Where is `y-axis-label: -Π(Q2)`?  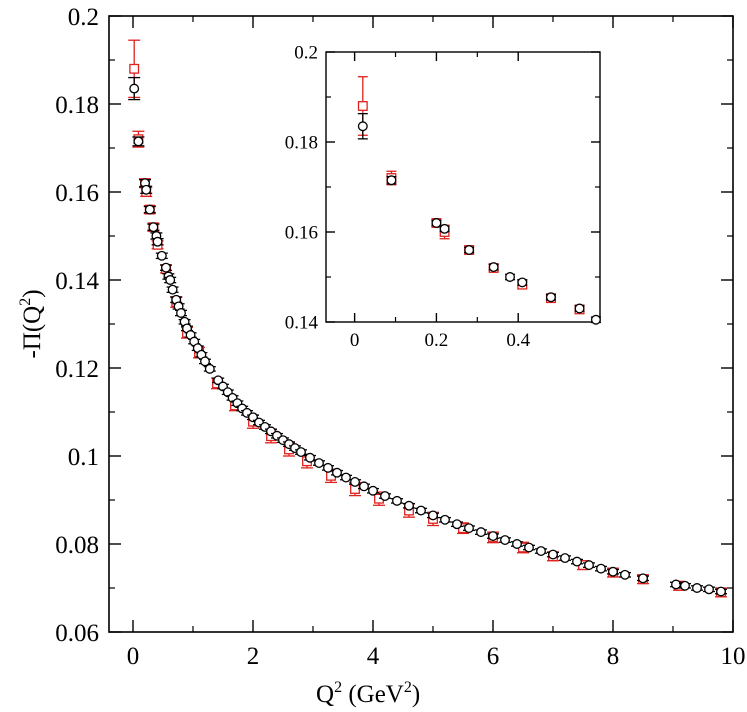 y-axis-label: -Π(Q2) is located at coordinates (31, 323).